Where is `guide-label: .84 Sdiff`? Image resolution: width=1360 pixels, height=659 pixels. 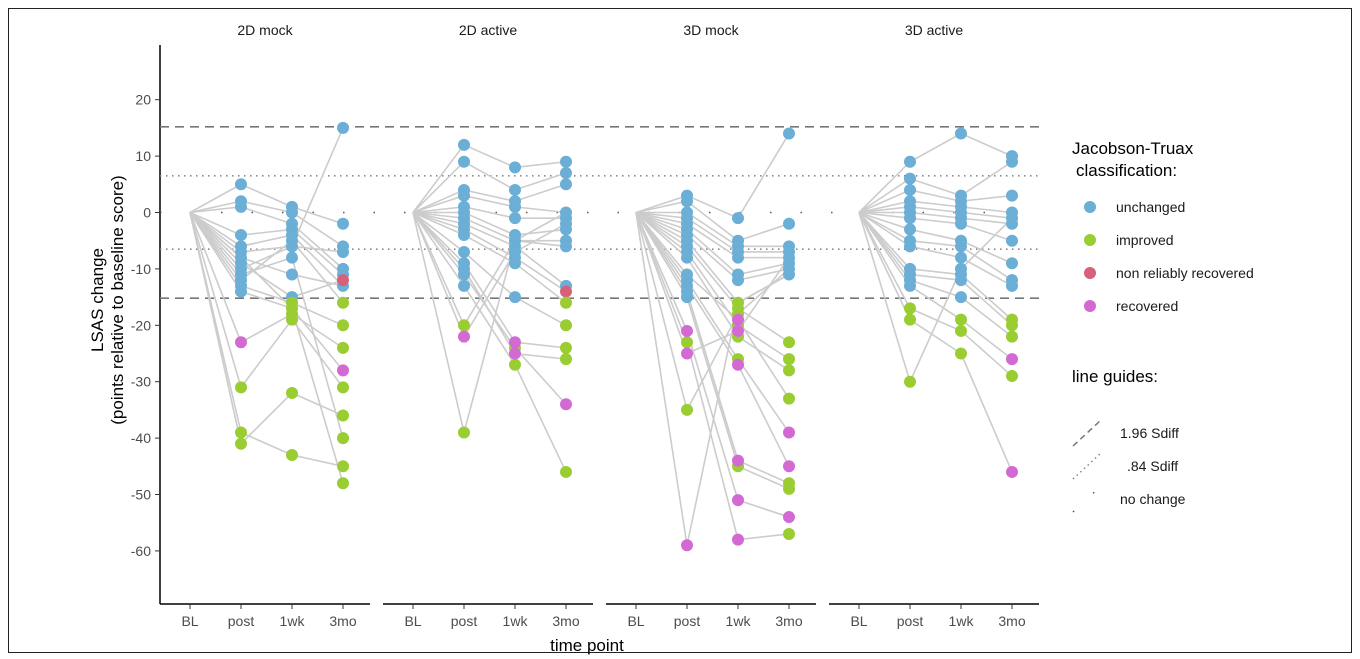
guide-label: .84 Sdiff is located at coordinates (1152, 466).